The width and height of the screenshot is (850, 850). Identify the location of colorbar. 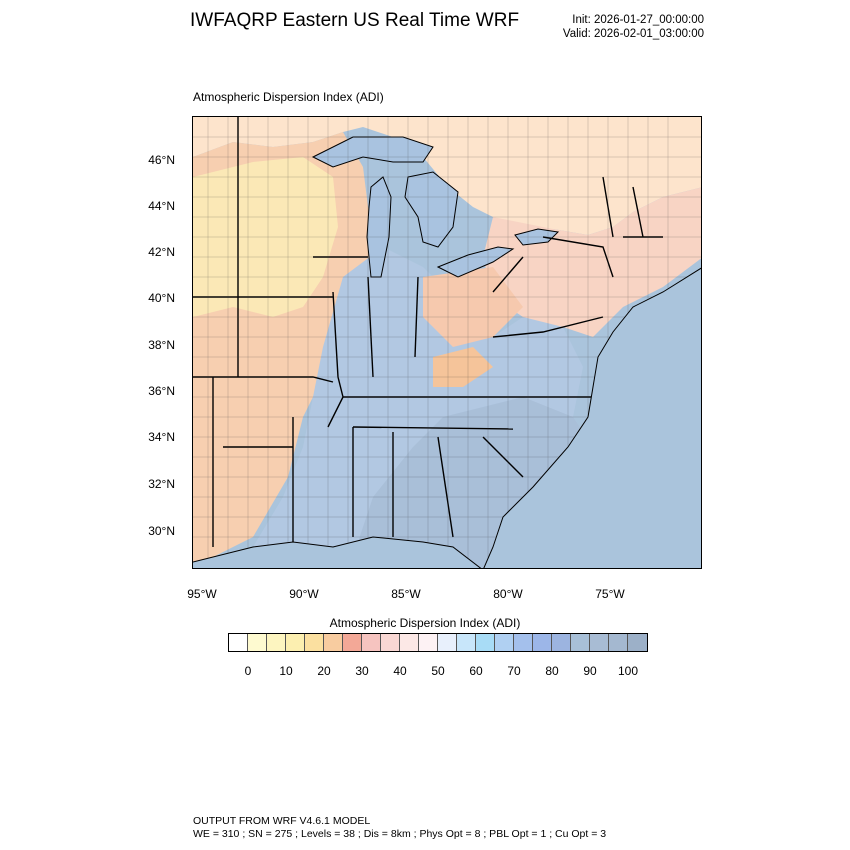
(438, 642).